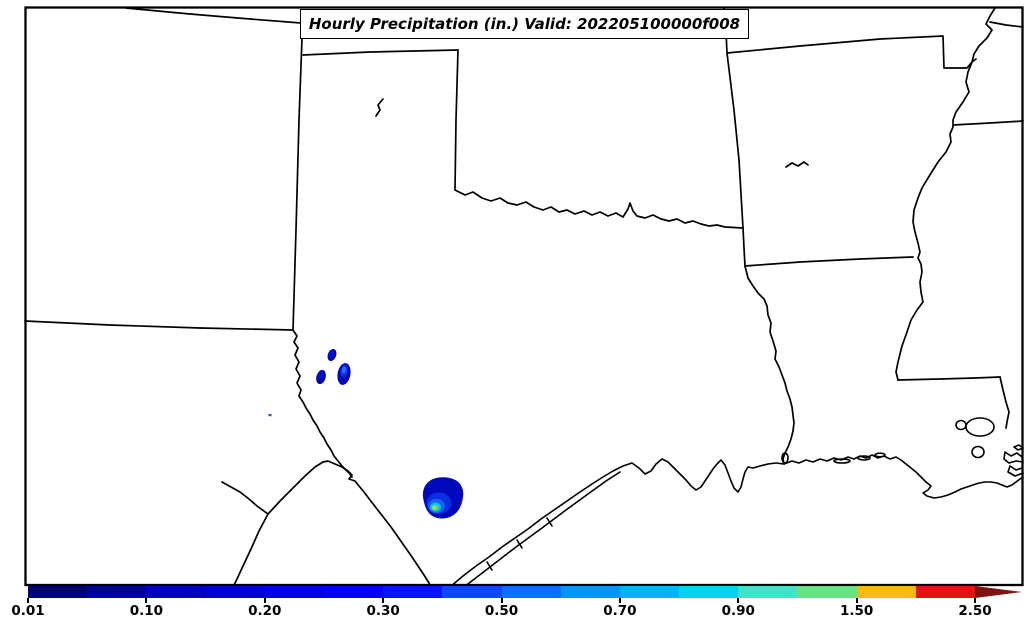 The width and height of the screenshot is (1033, 633). Describe the element at coordinates (28, 611) in the screenshot. I see `colorbar-tick-label: 0.01` at that location.